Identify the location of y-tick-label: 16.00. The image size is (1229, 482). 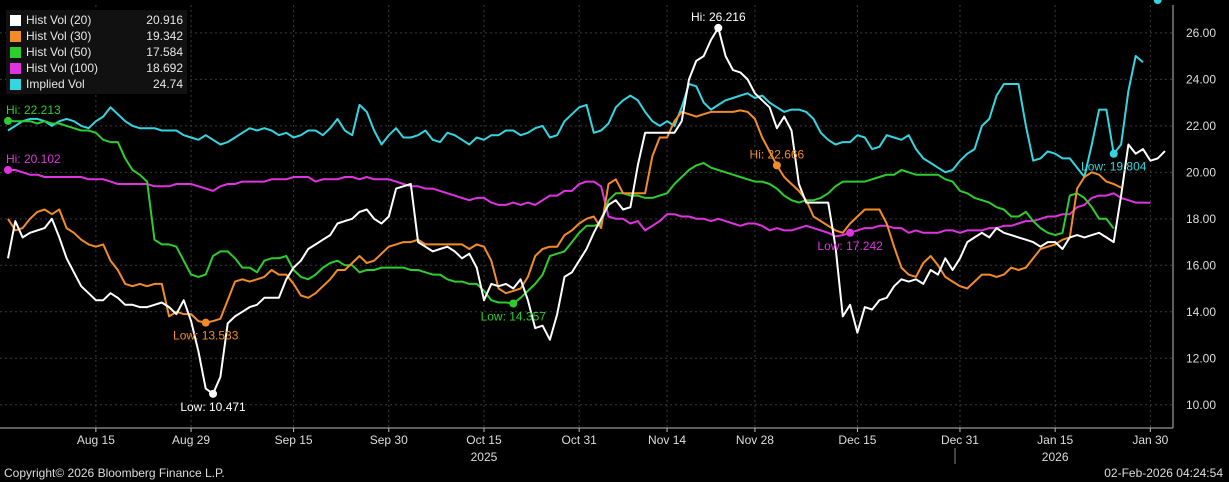
(1201, 265).